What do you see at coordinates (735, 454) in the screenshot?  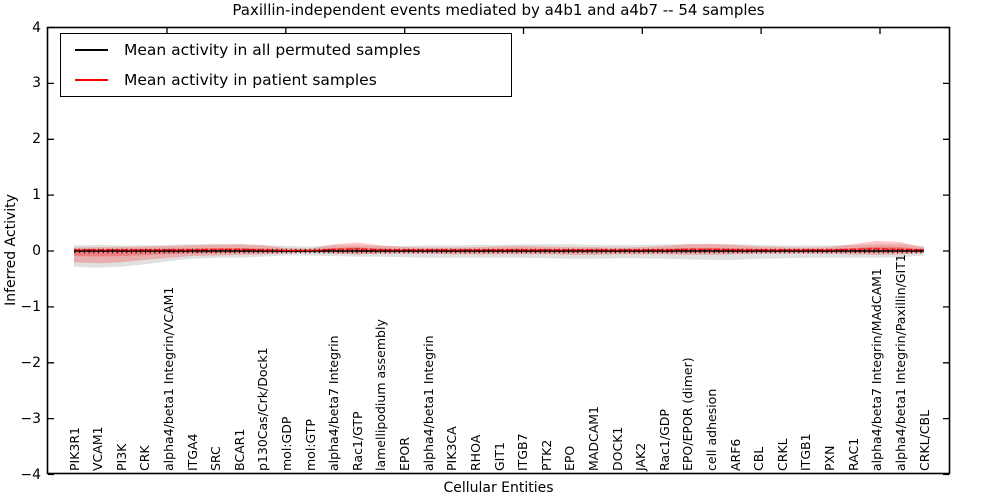 I see `x-tick-label: ARF6` at bounding box center [735, 454].